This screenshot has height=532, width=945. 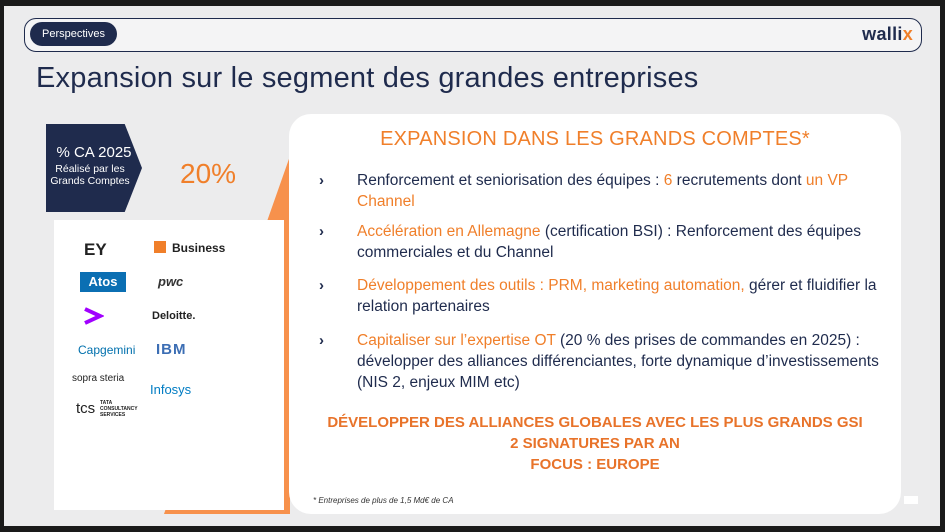 I want to click on tcs-subtitle: TATA CONSULTANCY SERVICES, so click(x=119, y=409).